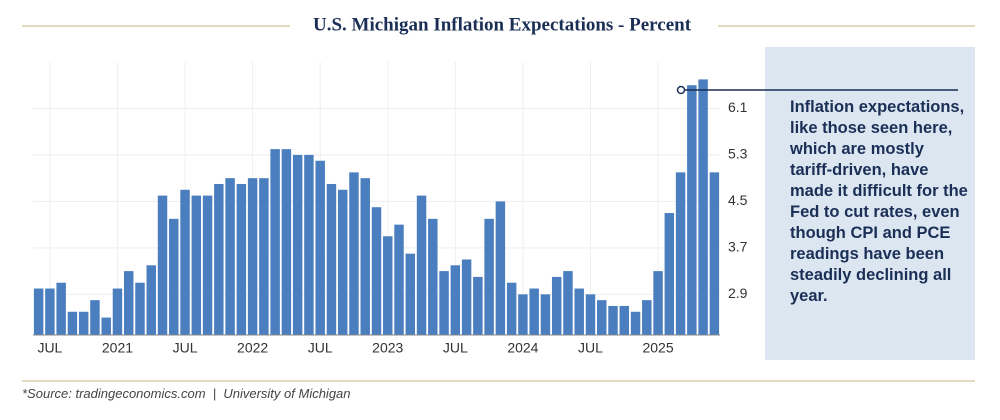  I want to click on annotation-marker, so click(681, 90).